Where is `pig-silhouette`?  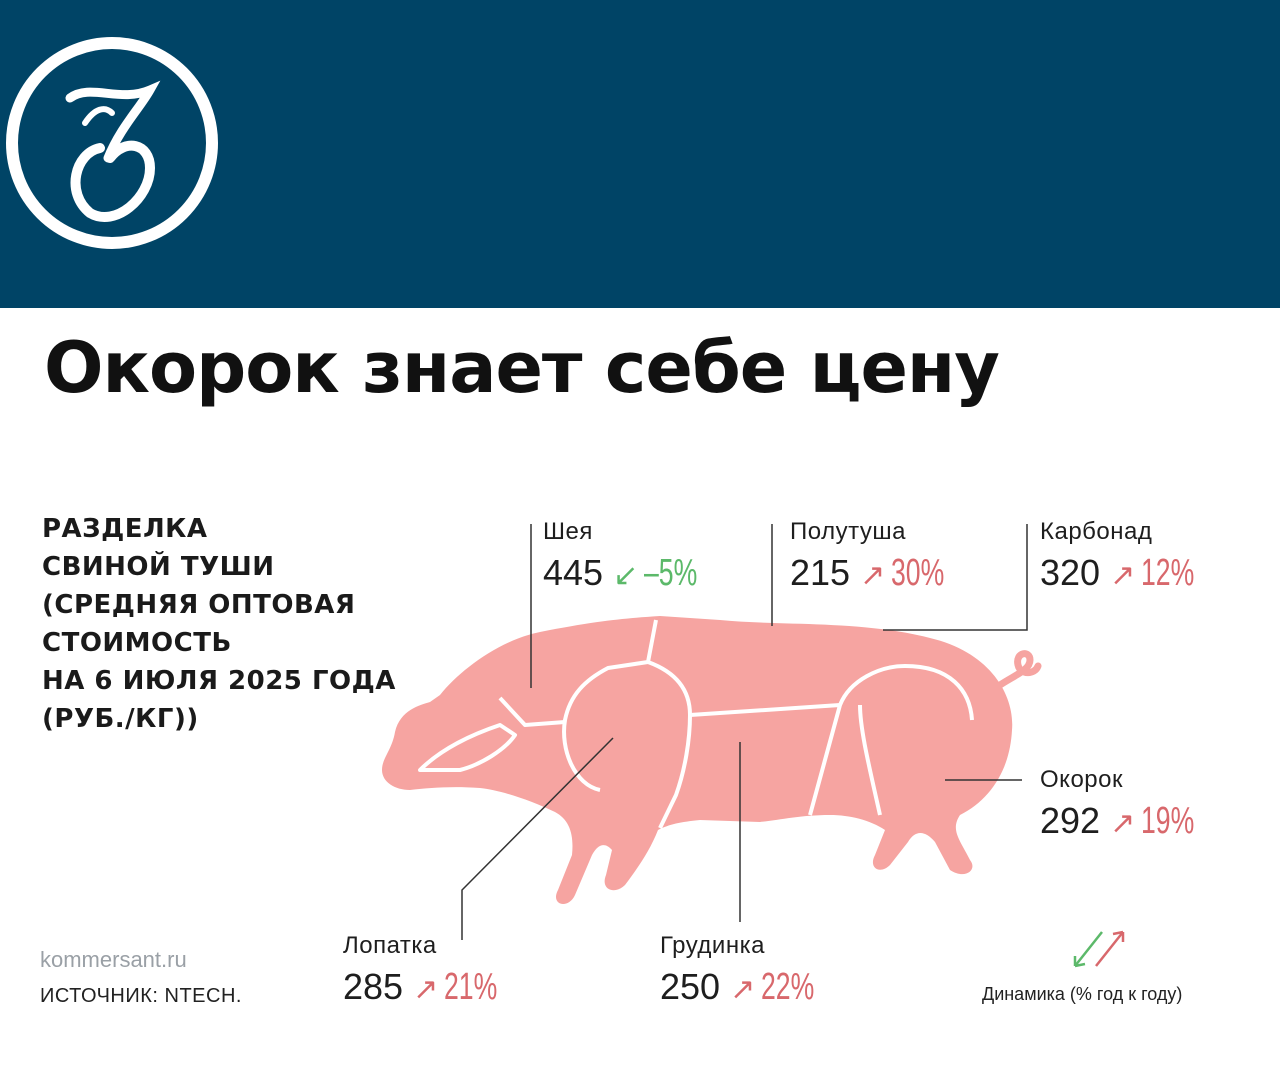 pig-silhouette is located at coordinates (697, 760).